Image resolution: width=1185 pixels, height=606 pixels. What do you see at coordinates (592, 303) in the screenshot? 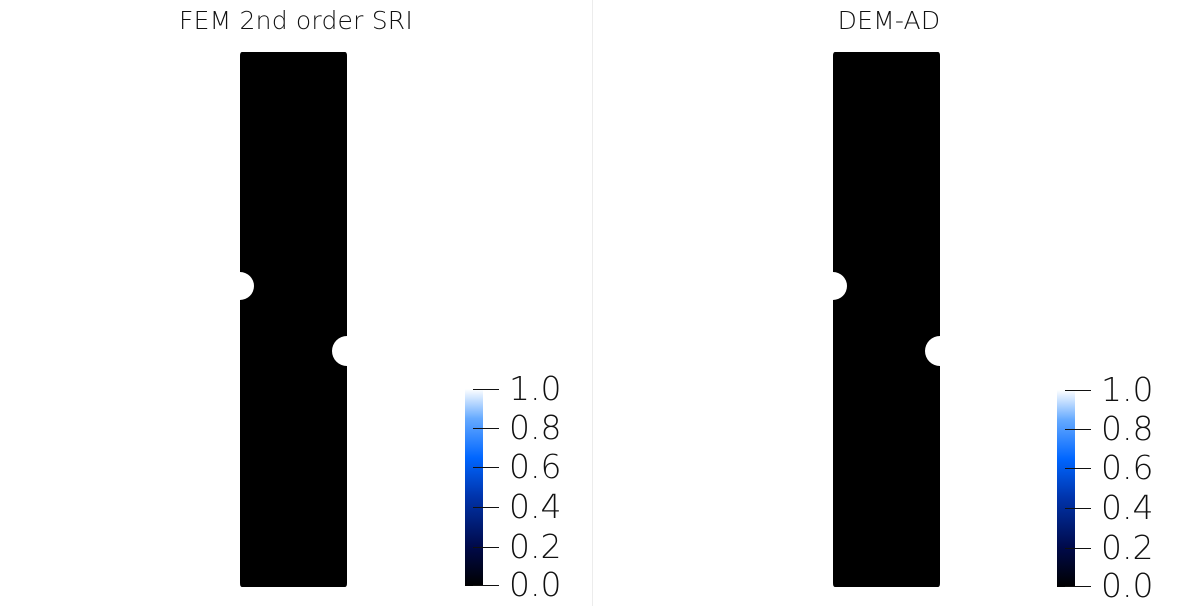
I see `panel-divider` at bounding box center [592, 303].